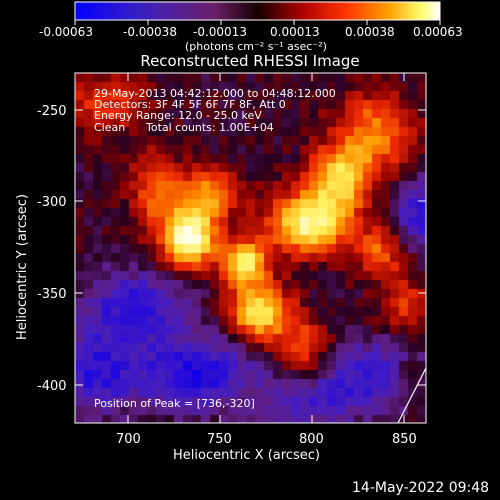  I want to click on colorbar-ticks, so click(257, 22).